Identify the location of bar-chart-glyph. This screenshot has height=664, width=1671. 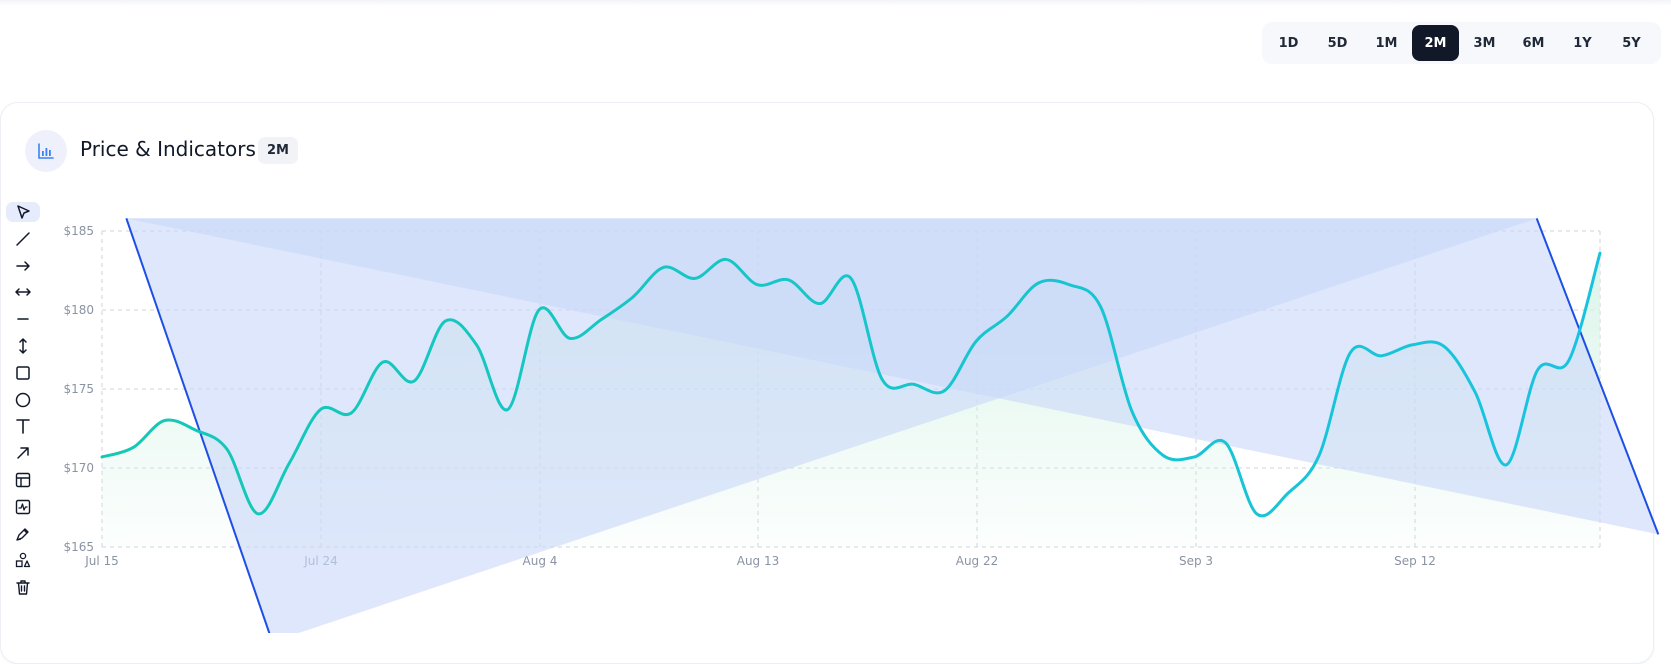
(46, 151).